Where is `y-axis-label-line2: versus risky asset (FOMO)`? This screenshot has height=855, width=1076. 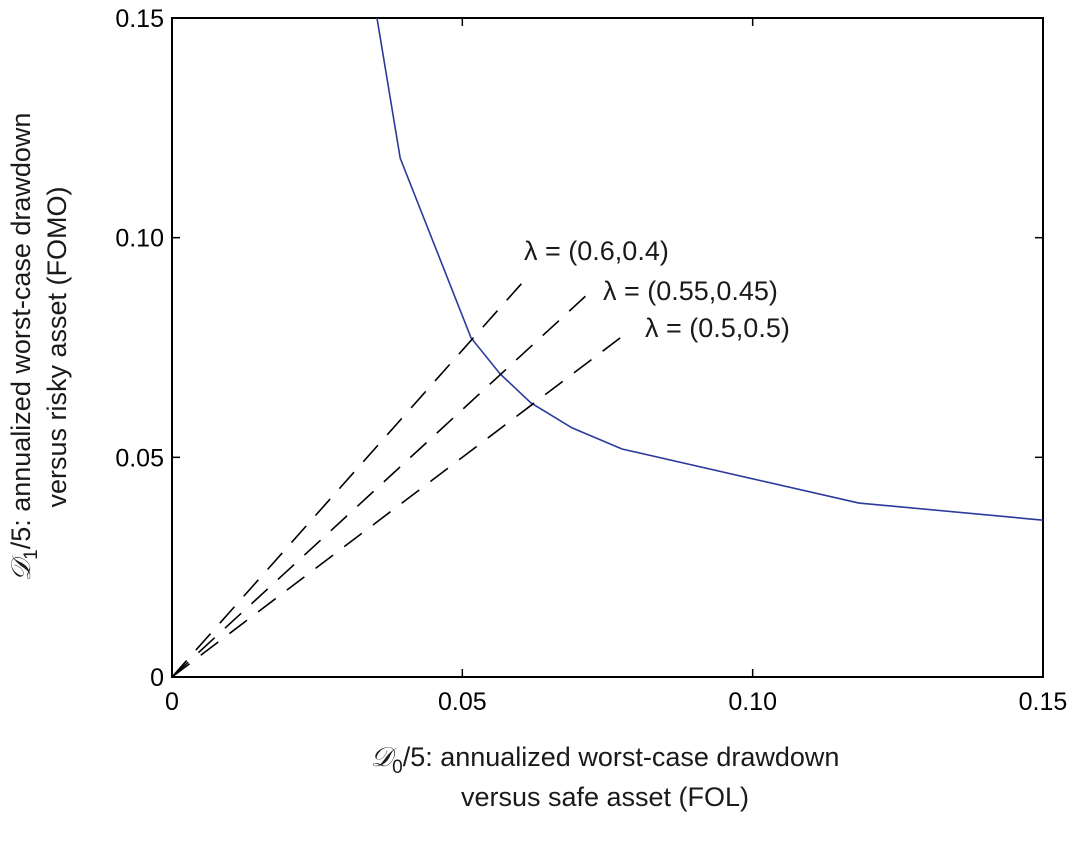 y-axis-label-line2: versus risky asset (FOMO) is located at coordinates (57, 346).